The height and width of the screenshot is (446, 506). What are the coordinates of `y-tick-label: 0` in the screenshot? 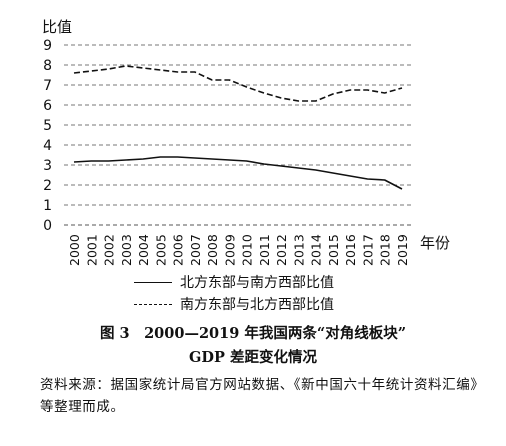 It's located at (47, 226).